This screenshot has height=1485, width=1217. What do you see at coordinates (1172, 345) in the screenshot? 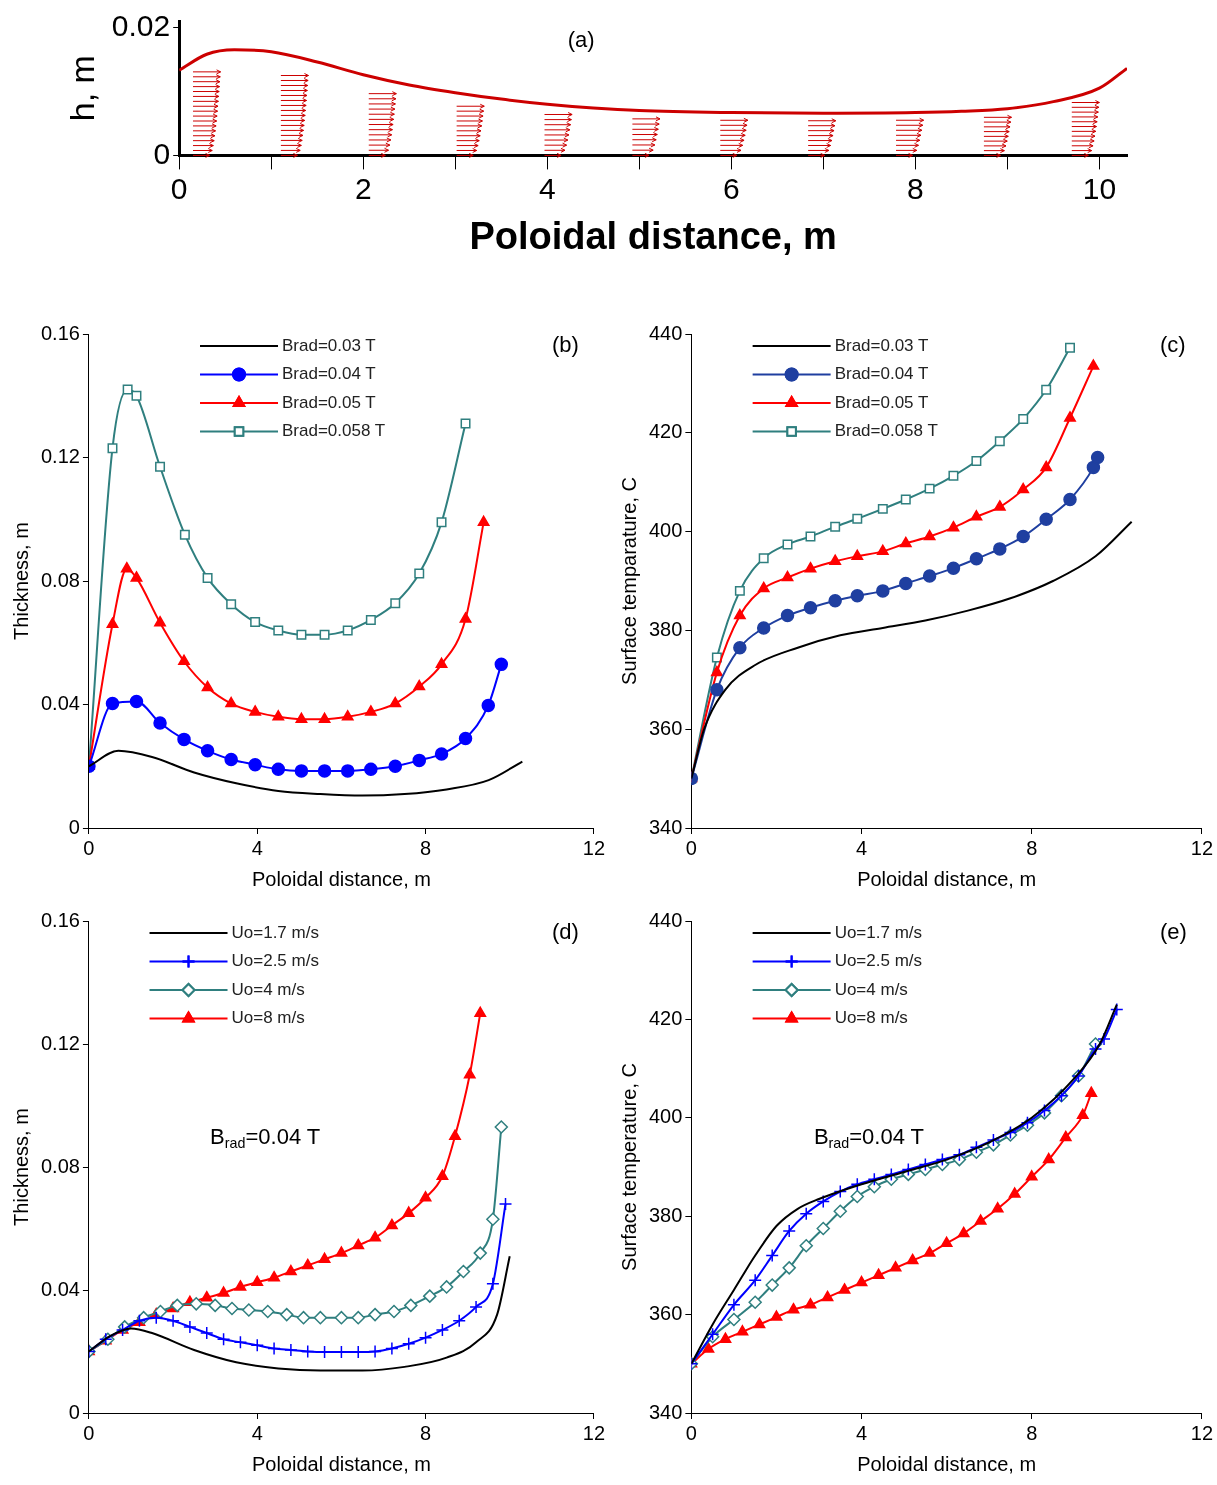
I see `annotation: (c)` at bounding box center [1172, 345].